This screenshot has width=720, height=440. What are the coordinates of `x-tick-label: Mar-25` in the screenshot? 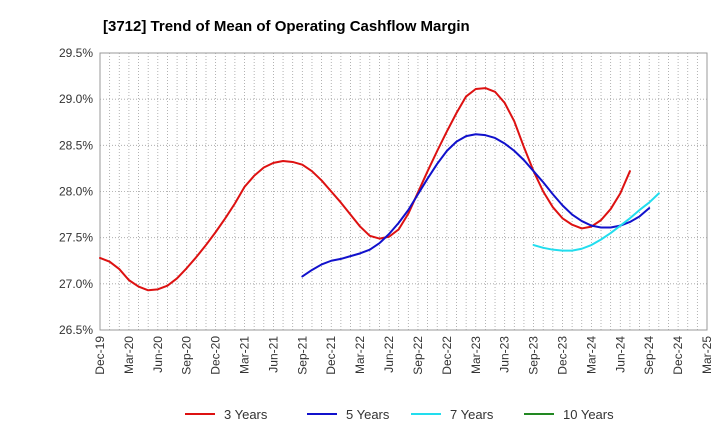 It's located at (707, 355).